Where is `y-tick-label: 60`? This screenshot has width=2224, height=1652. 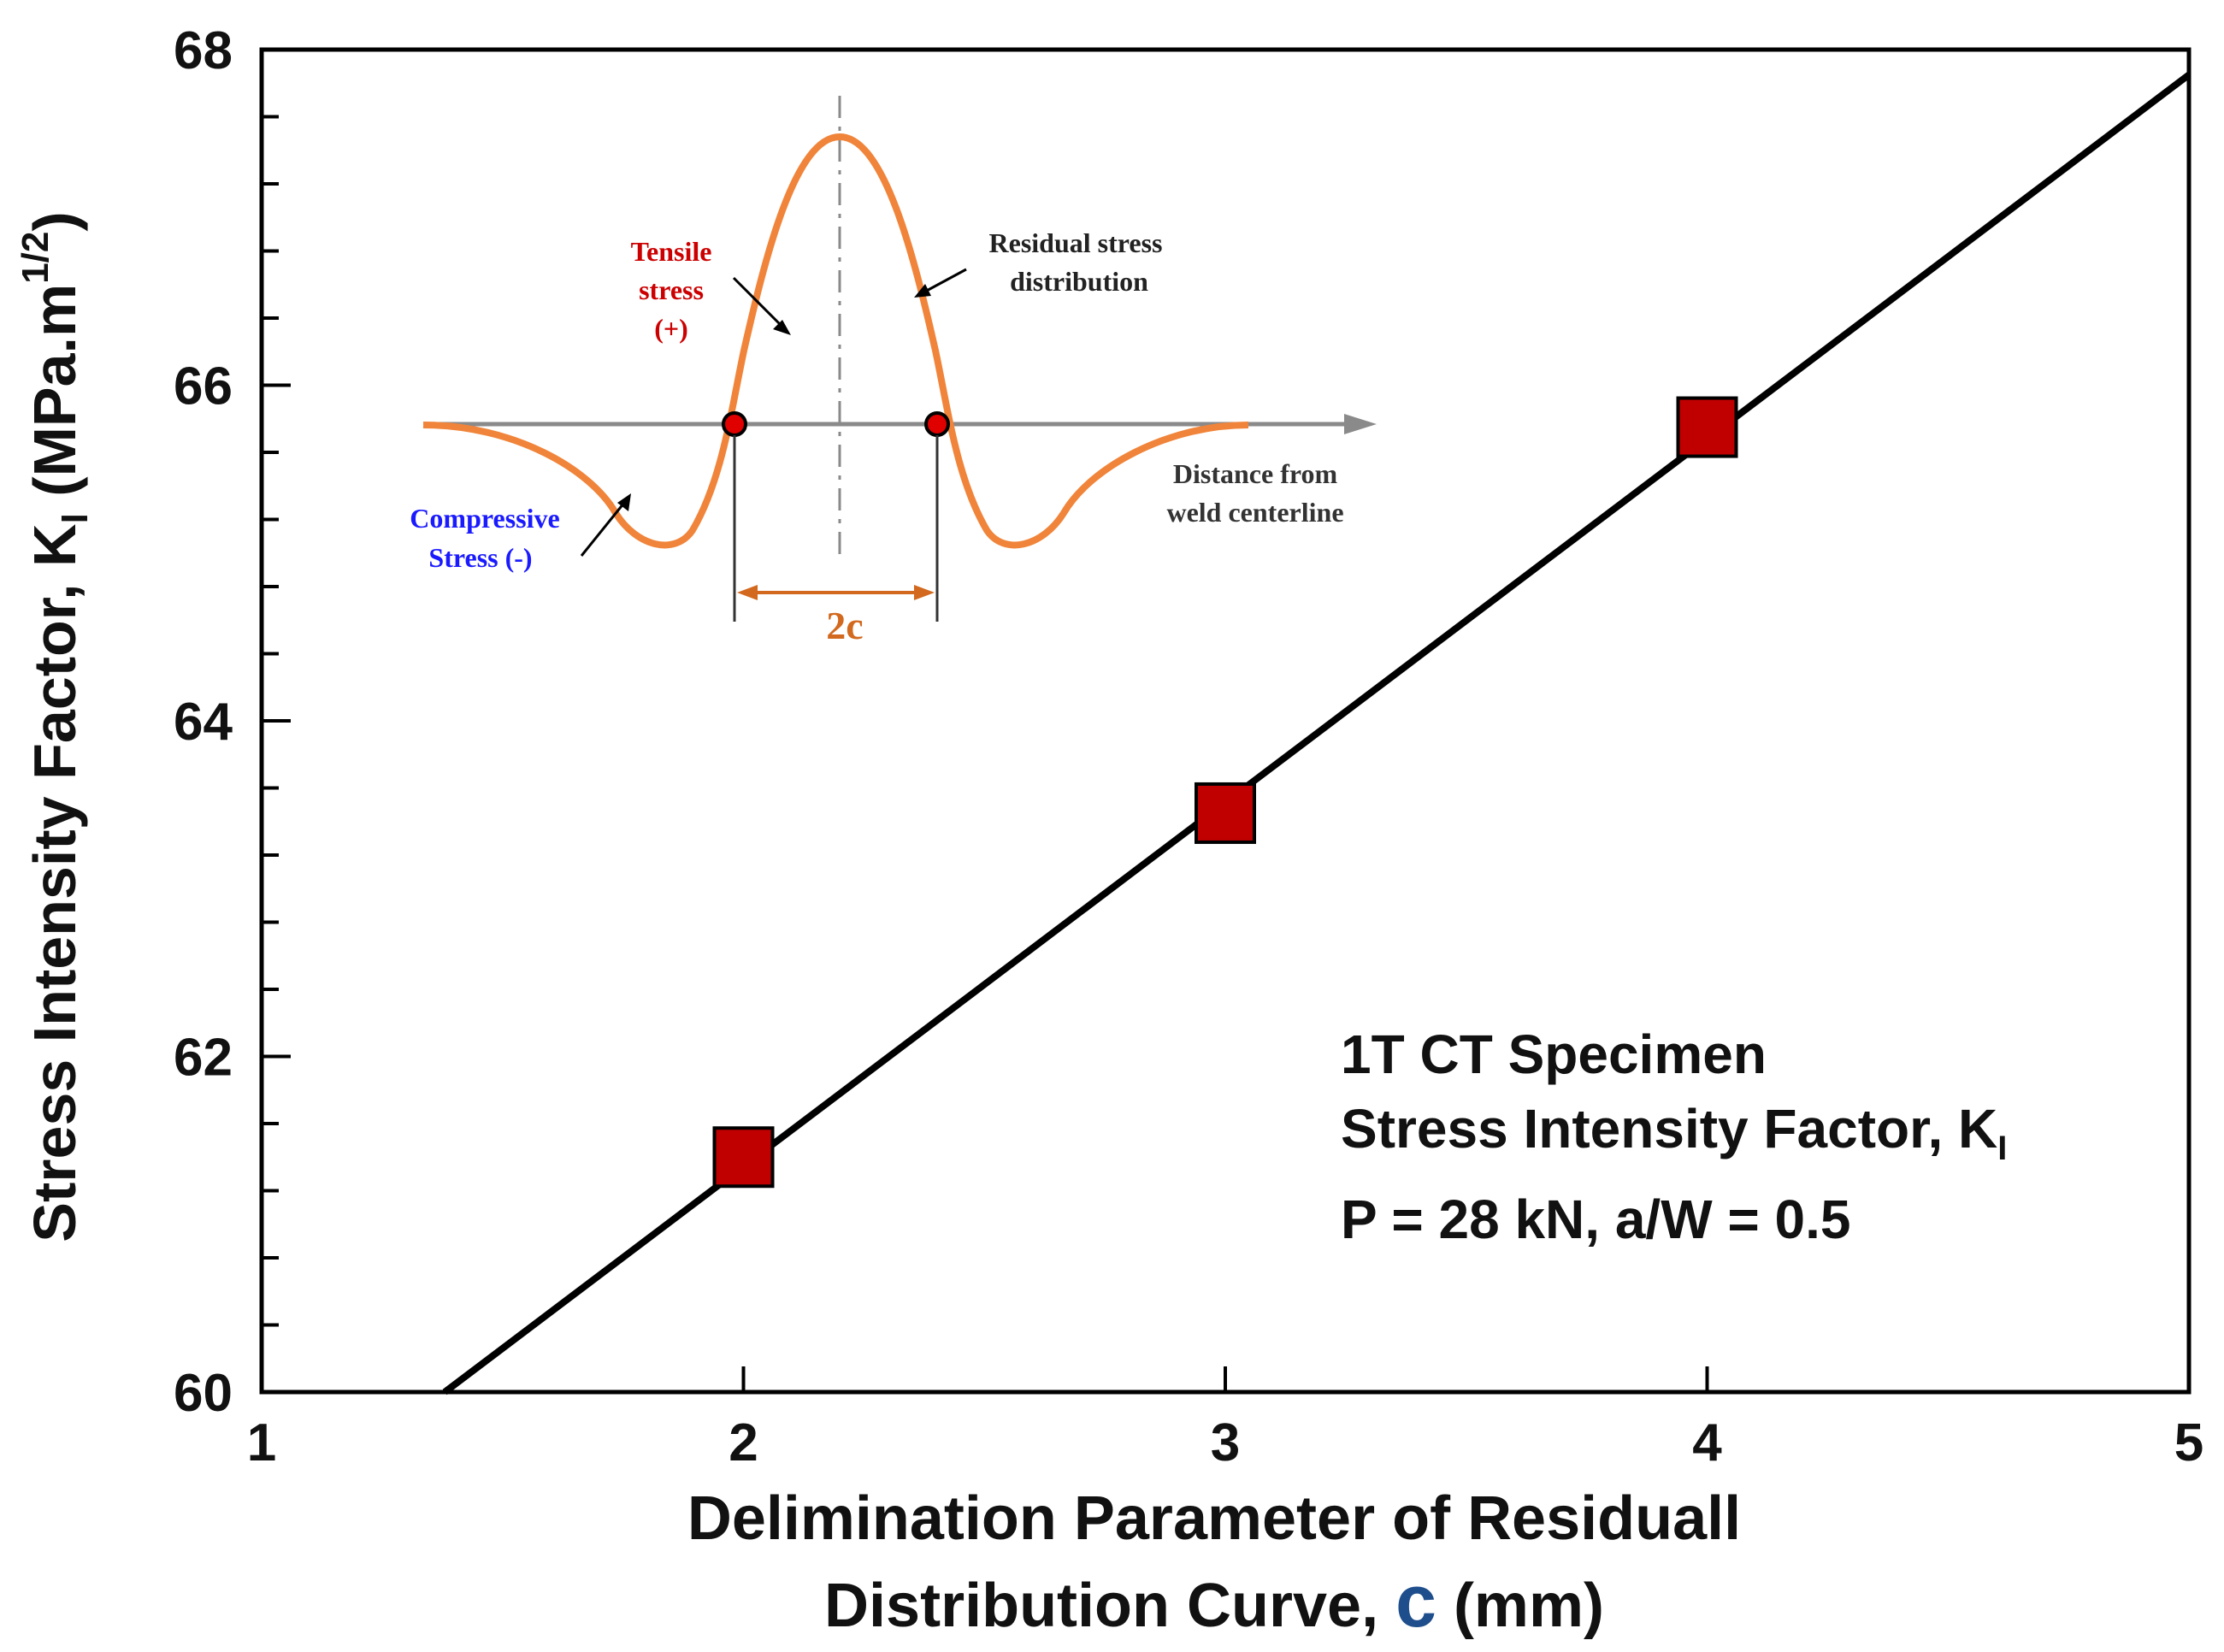 y-tick-label: 60 is located at coordinates (203, 1393).